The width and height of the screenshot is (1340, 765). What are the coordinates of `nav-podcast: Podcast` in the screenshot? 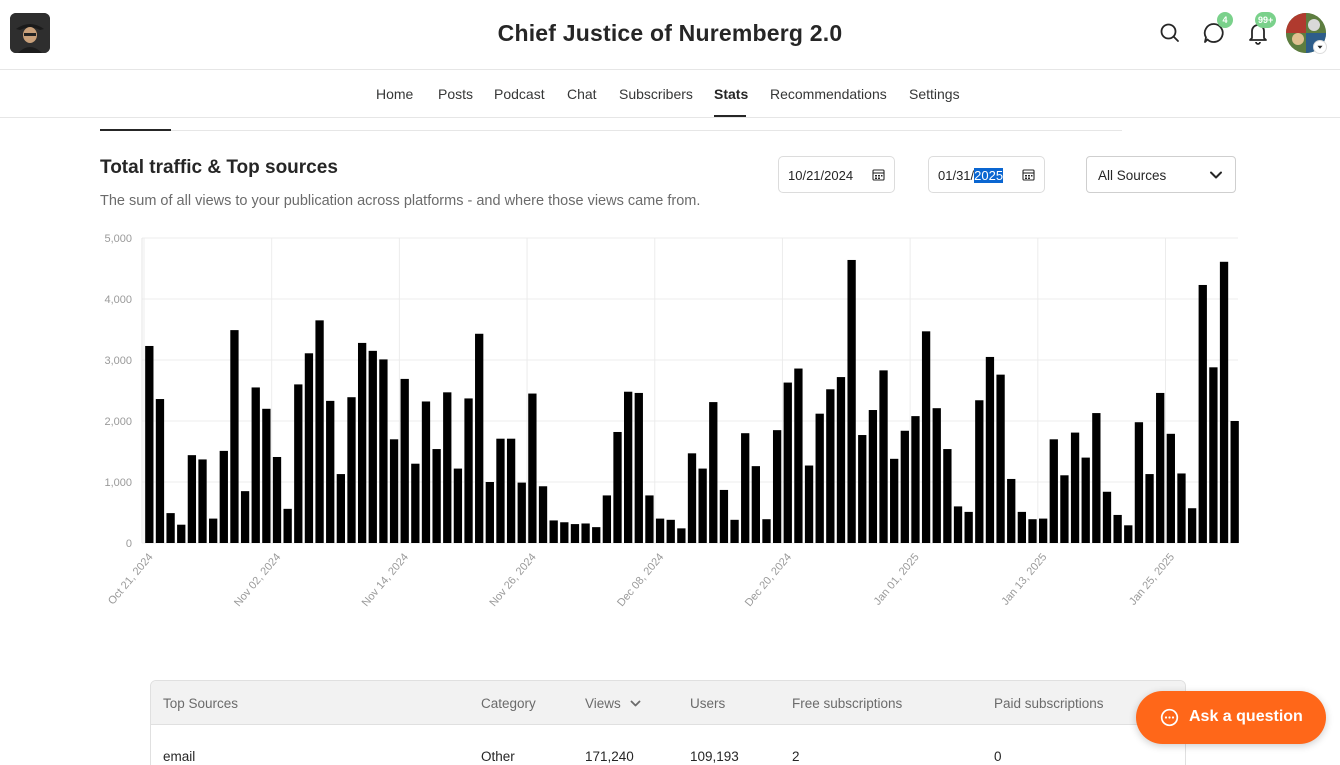 It's located at (519, 94).